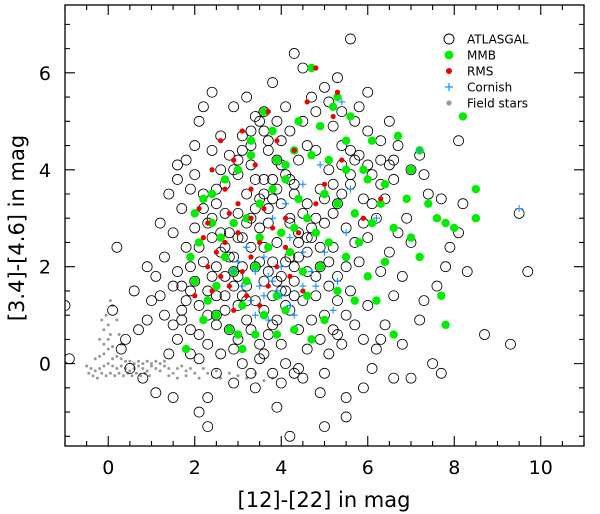 Image resolution: width=600 pixels, height=514 pixels. Describe the element at coordinates (449, 103) in the screenshot. I see `legend-marker` at that location.